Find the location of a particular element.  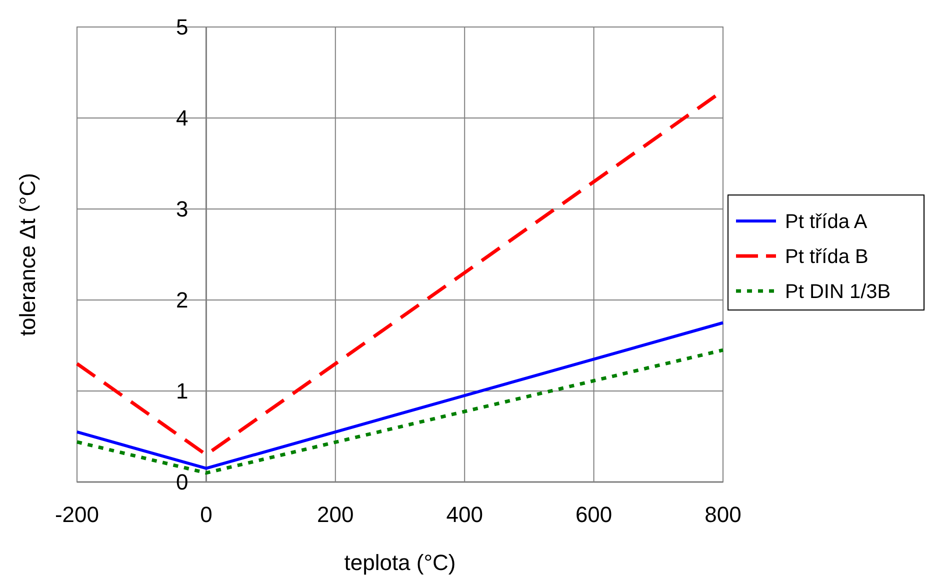

x-tick-label: 200 is located at coordinates (335, 514).